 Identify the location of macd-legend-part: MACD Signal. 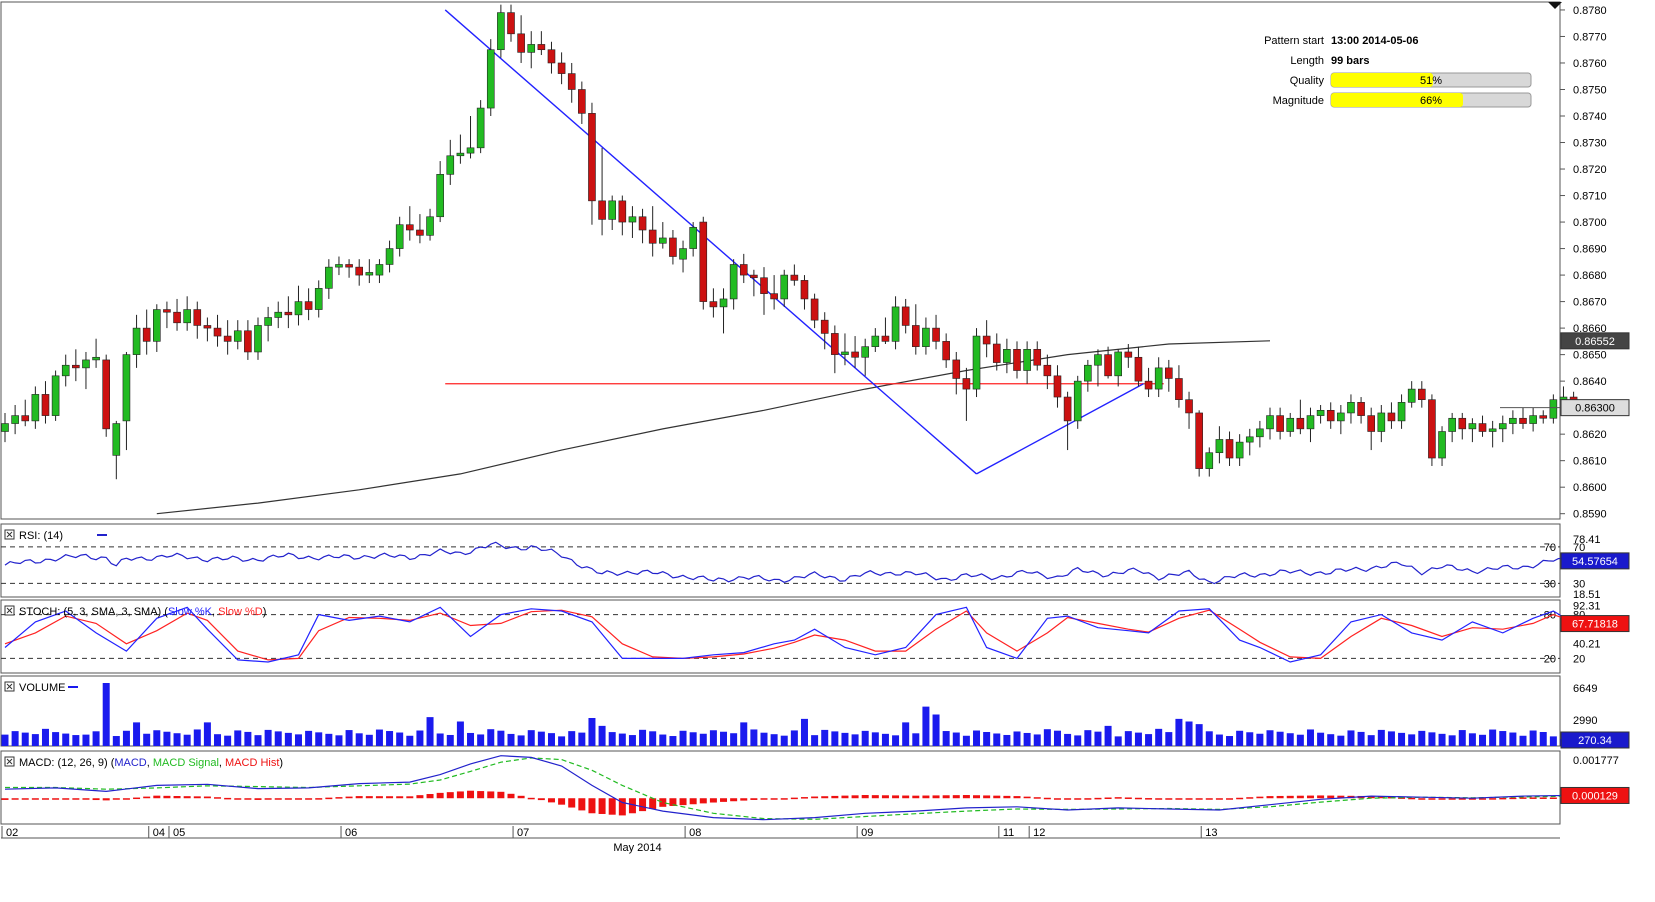
(186, 763).